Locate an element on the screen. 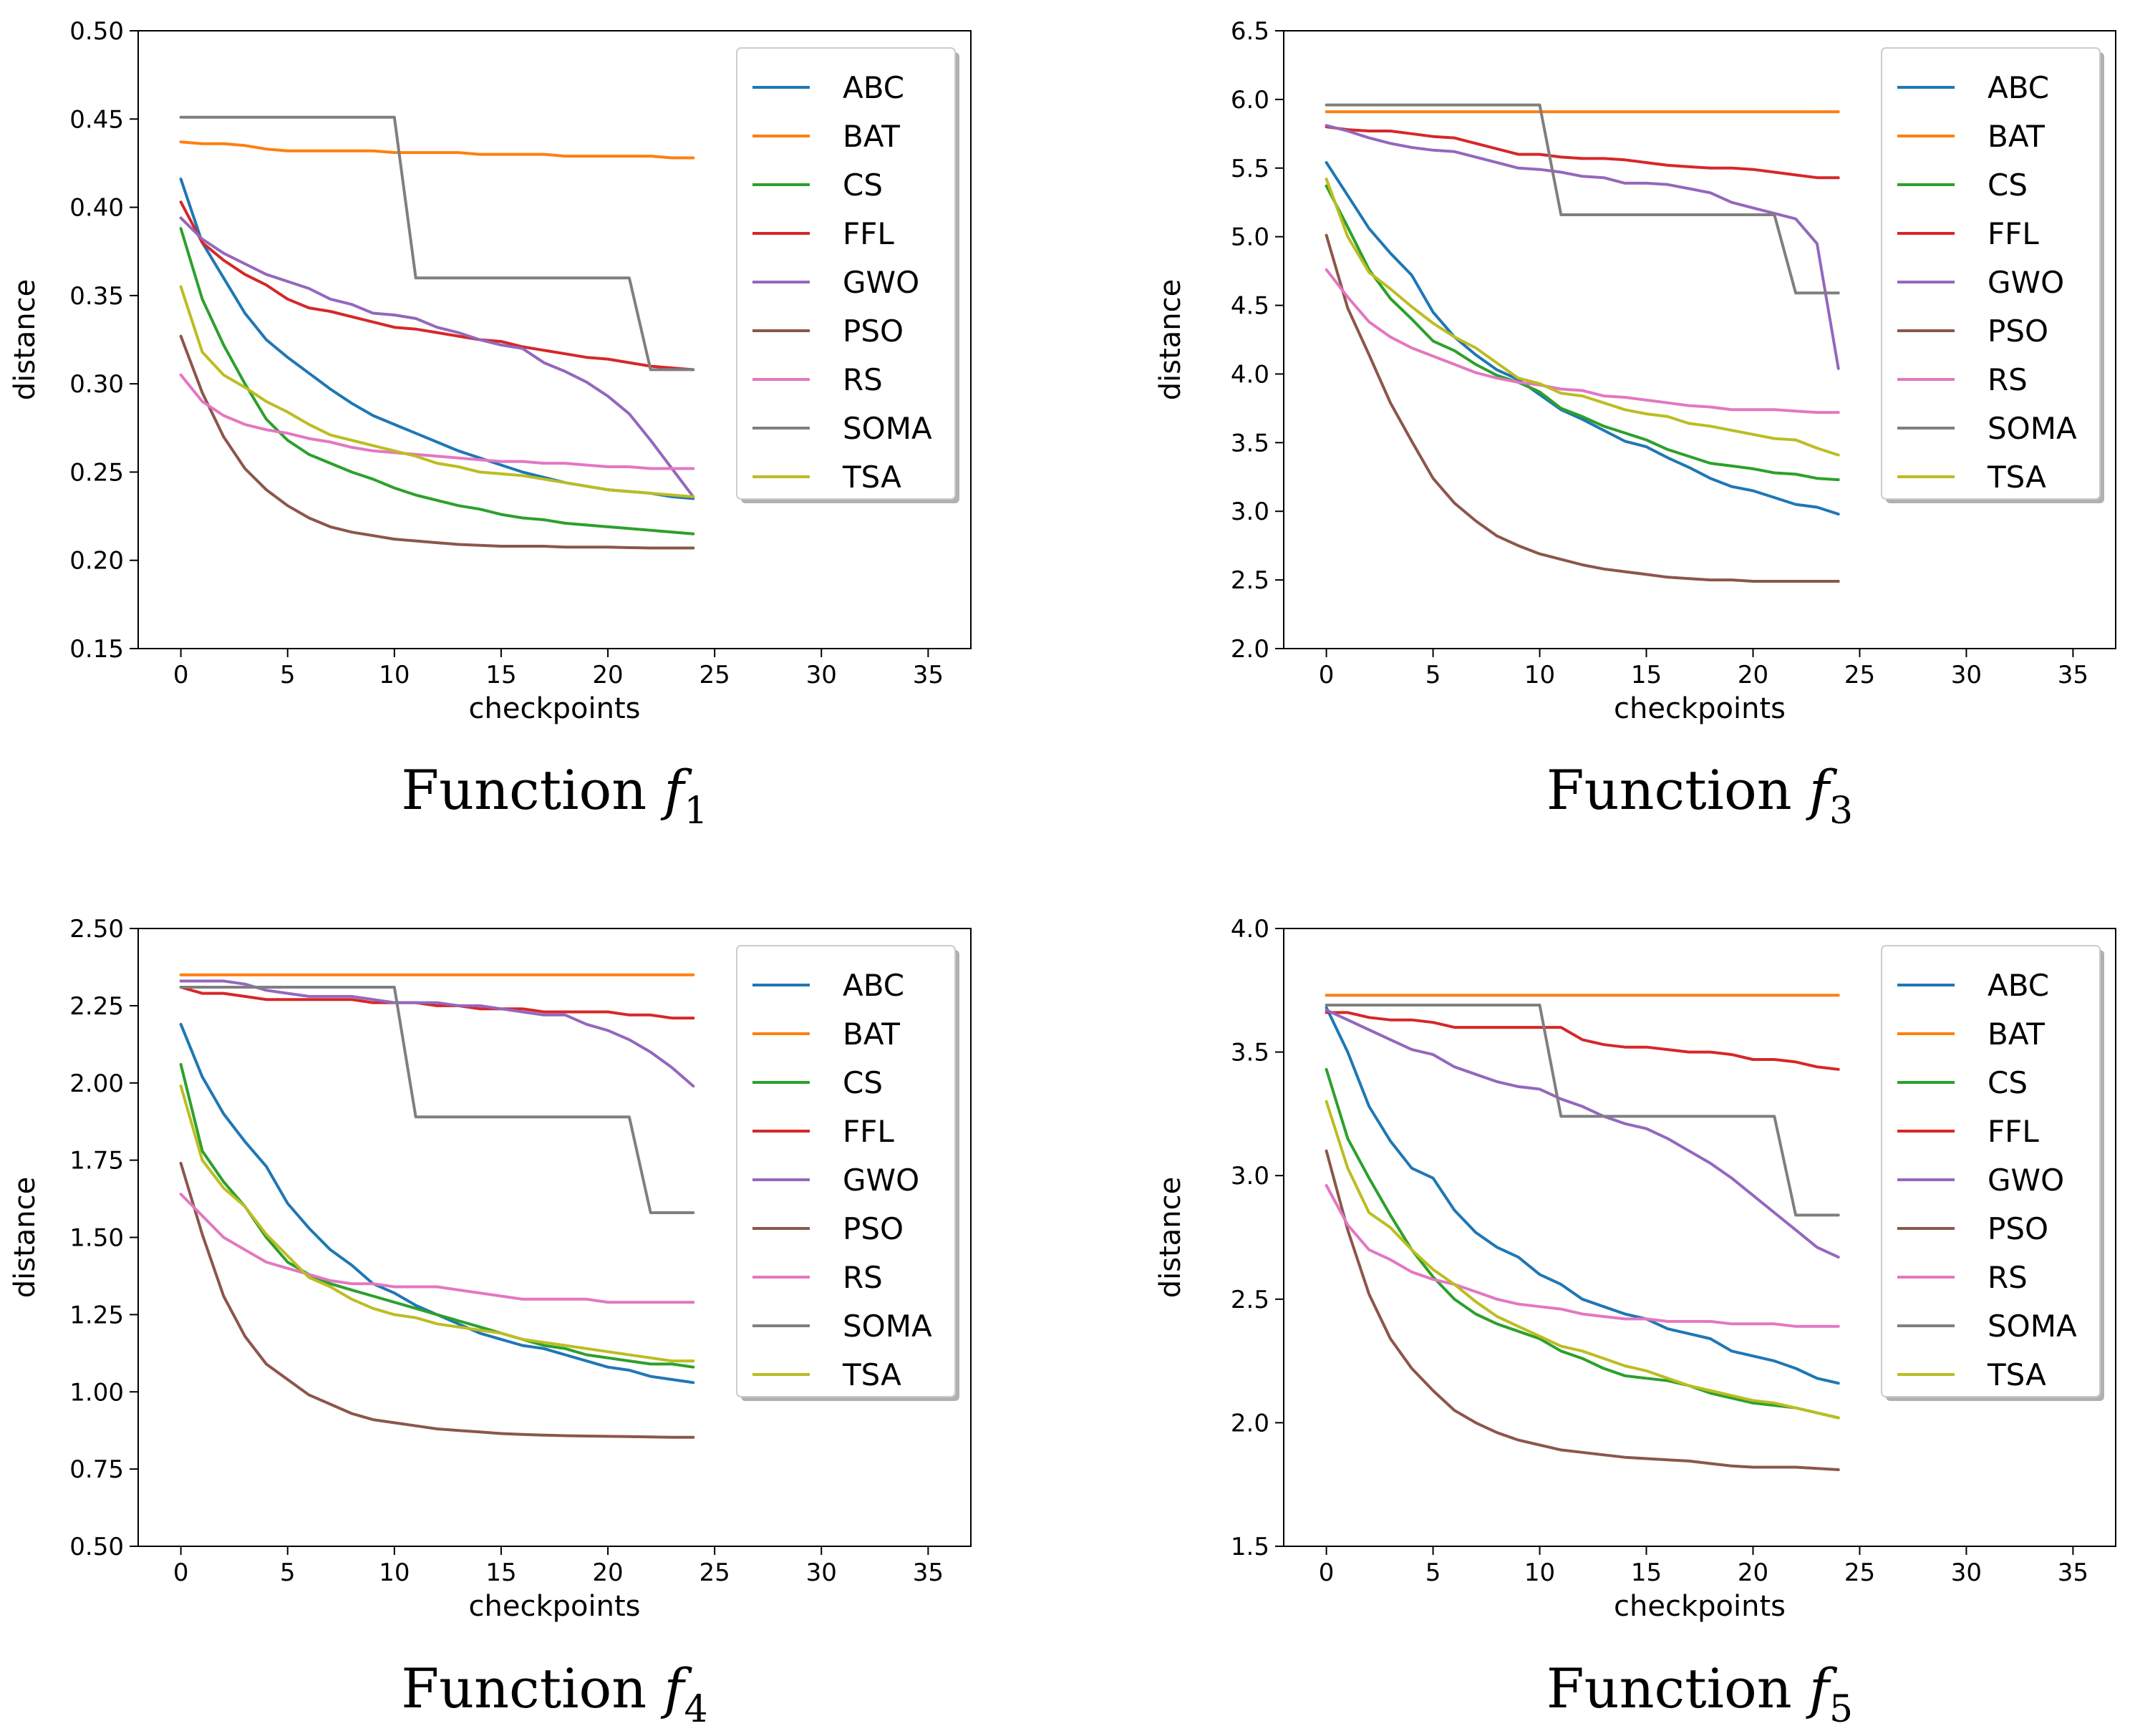 The image size is (2135, 1736). y-tick-label: 2.0 is located at coordinates (1250, 649).